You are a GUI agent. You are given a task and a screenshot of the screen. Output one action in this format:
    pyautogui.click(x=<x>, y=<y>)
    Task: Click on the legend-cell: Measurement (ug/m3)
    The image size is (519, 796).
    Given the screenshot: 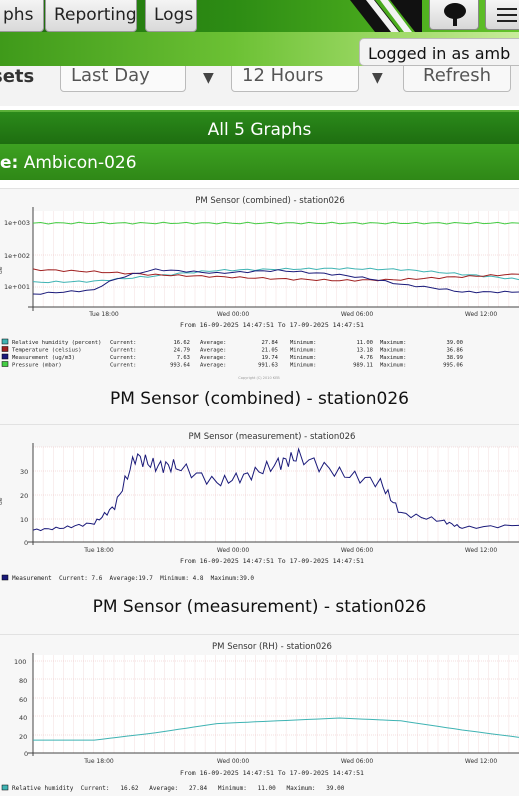 What is the action you would take?
    pyautogui.click(x=43, y=358)
    